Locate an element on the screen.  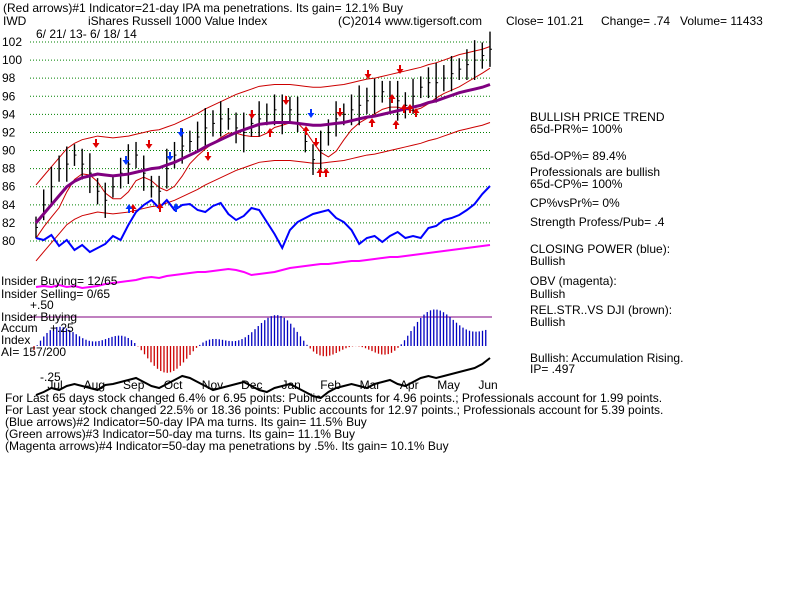
x-tick-label: Jul is located at coordinates (54, 385).